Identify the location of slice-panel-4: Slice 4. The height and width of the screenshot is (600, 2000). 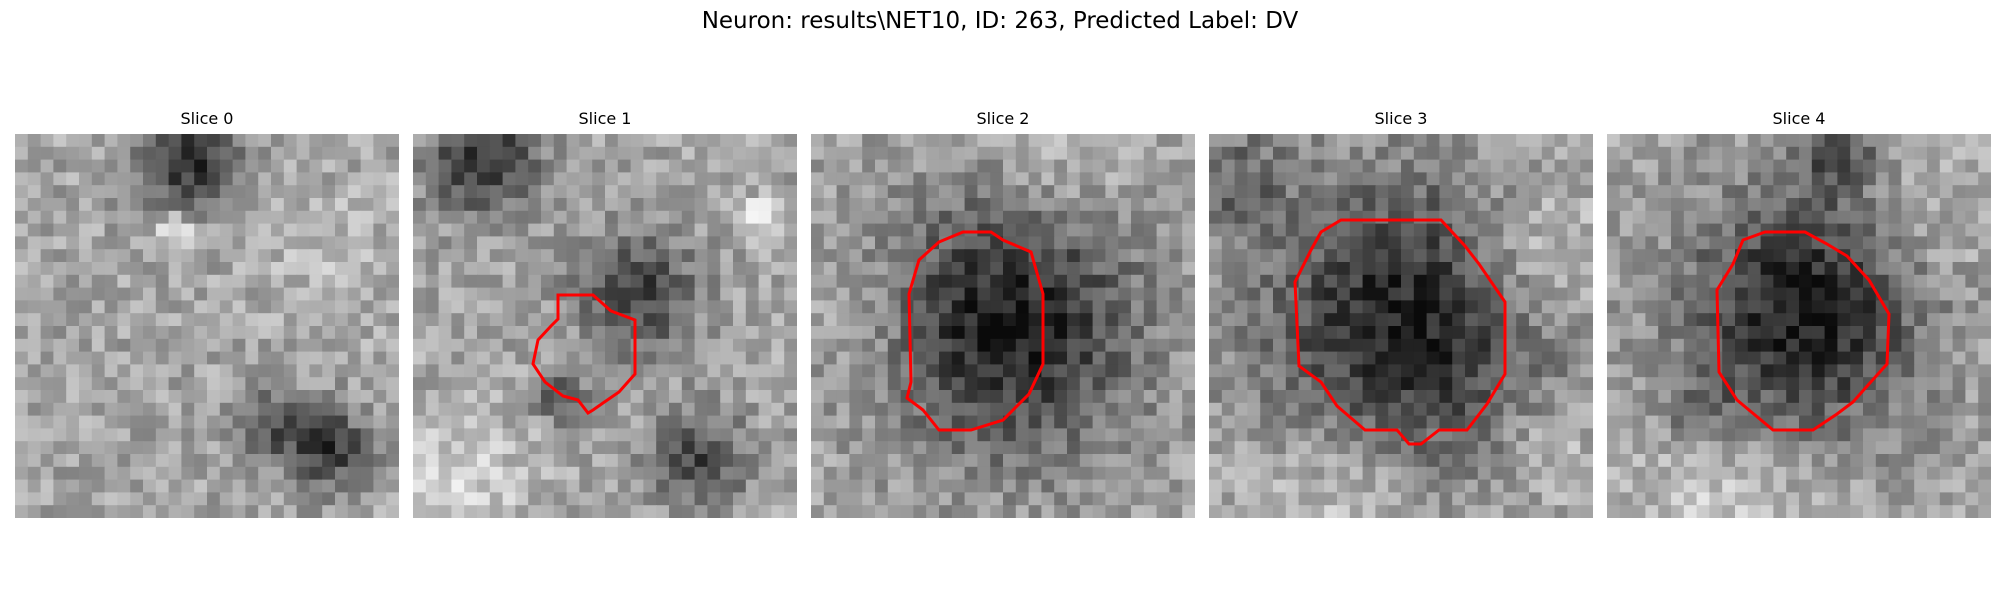
(1799, 313).